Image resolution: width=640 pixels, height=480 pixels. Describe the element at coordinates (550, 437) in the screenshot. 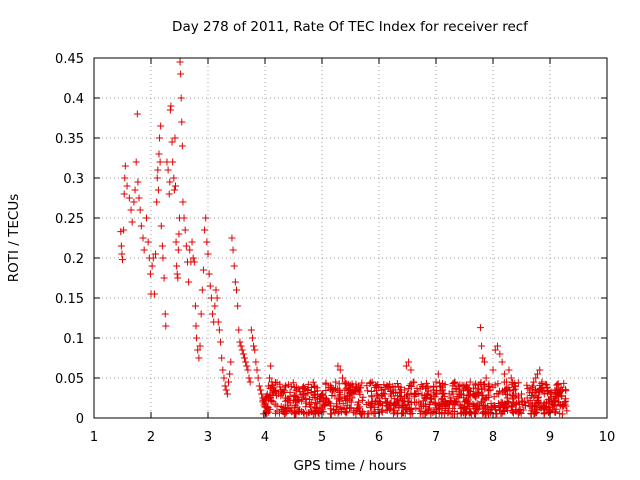

I see `x-tick-label: 9` at that location.